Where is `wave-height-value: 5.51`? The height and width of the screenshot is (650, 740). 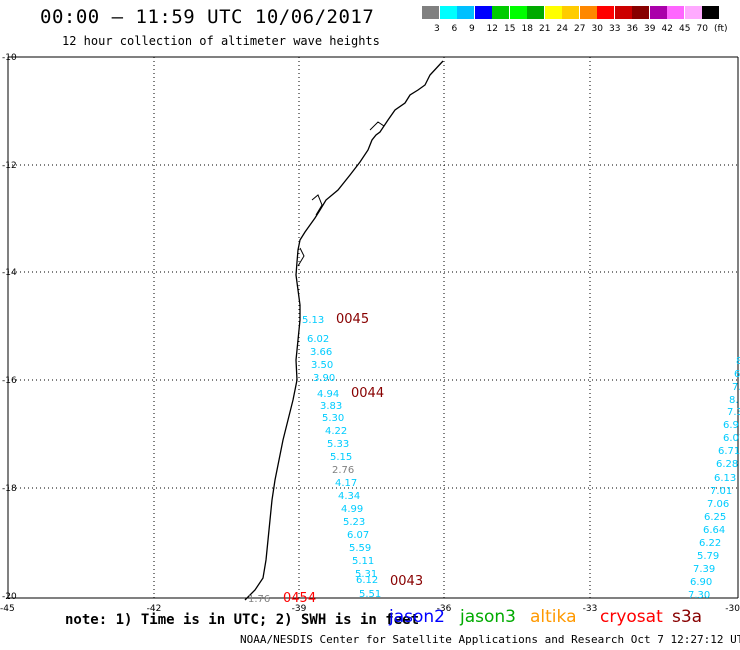
wave-height-value: 5.51 is located at coordinates (370, 594).